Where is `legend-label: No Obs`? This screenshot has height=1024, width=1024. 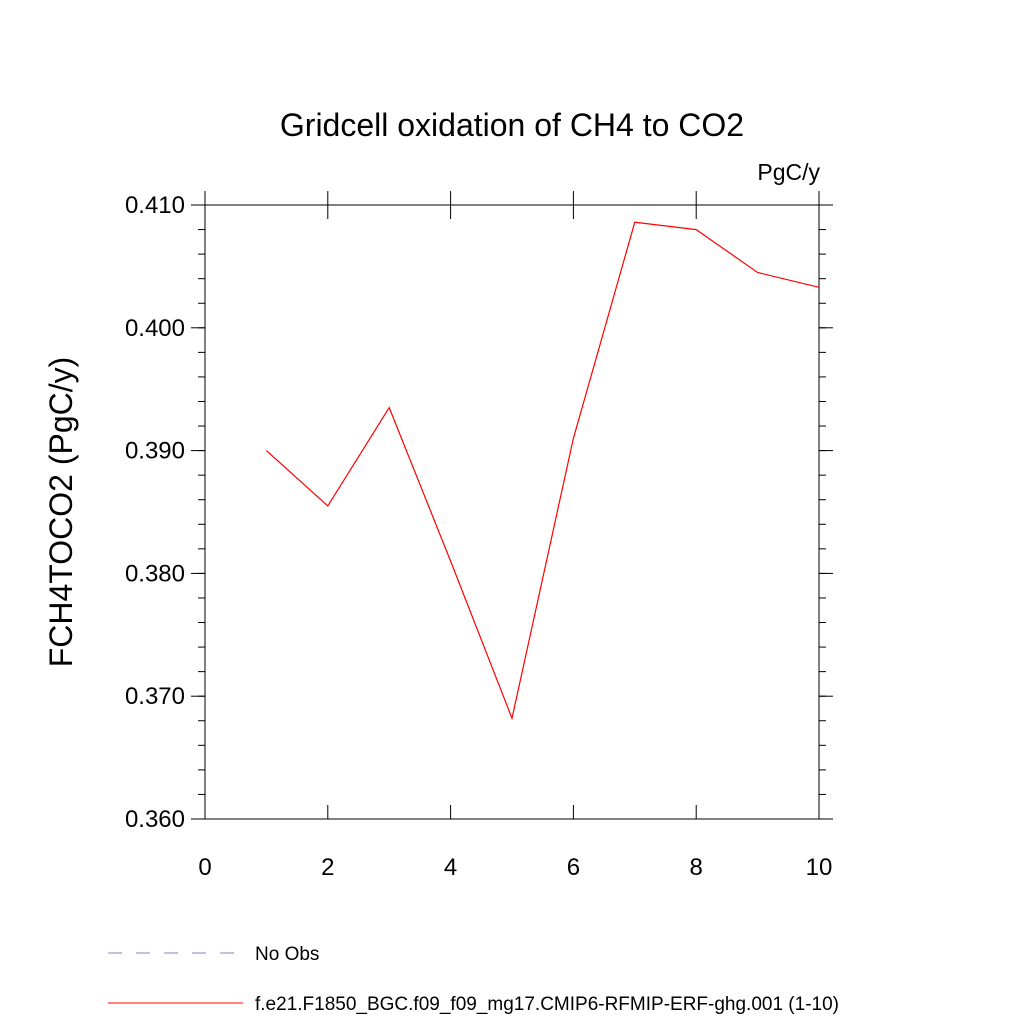 legend-label: No Obs is located at coordinates (287, 954).